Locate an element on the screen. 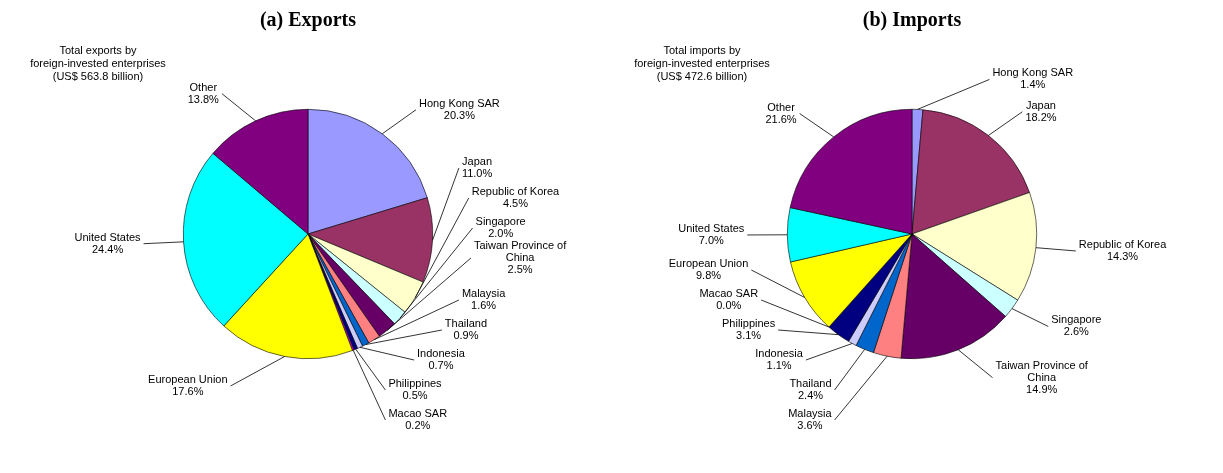 The image size is (1223, 473). data-label: 2.6% is located at coordinates (1076, 331).